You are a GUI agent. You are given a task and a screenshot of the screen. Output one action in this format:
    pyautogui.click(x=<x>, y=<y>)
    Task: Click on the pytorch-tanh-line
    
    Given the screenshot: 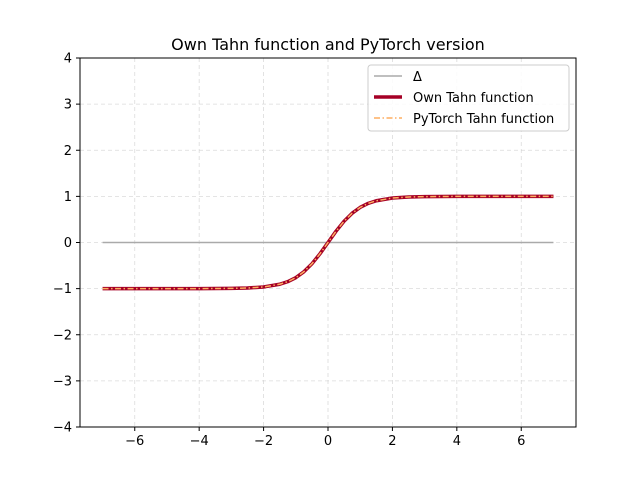 What is the action you would take?
    pyautogui.click(x=328, y=242)
    